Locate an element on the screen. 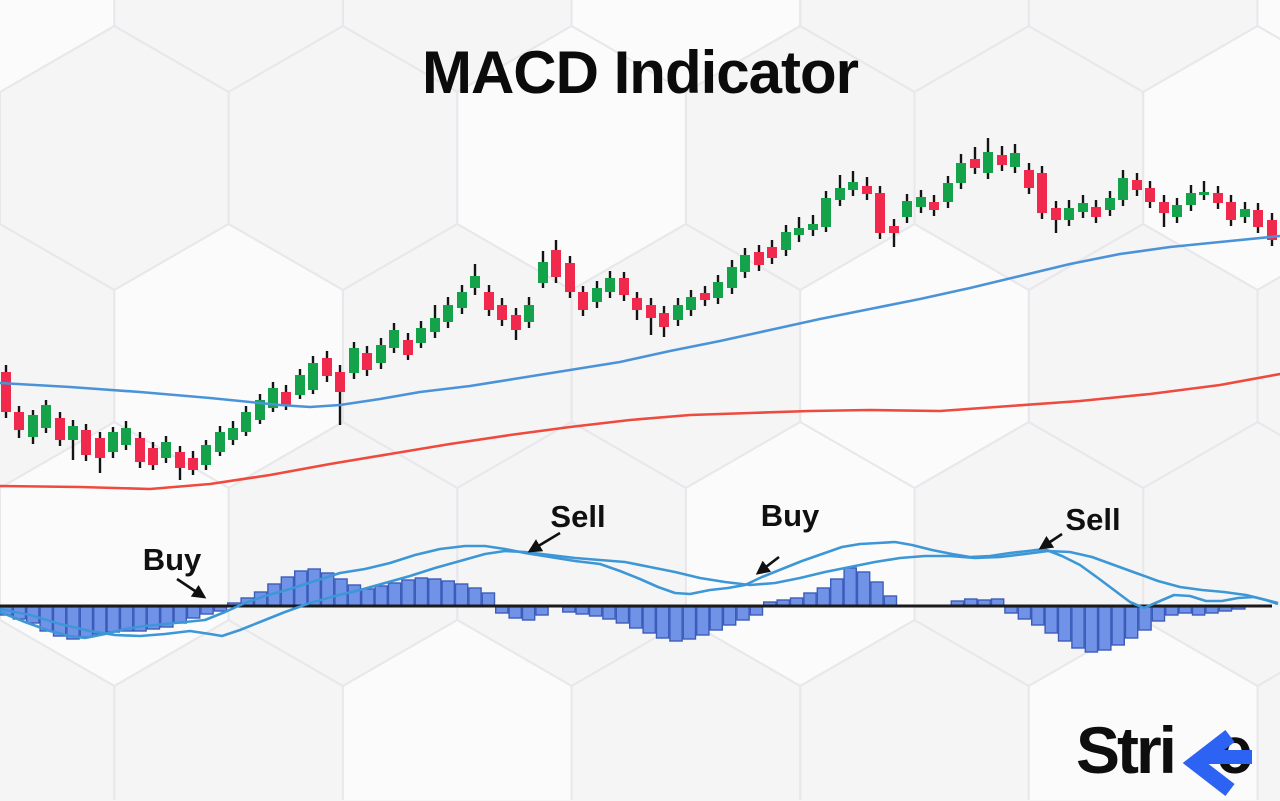 The width and height of the screenshot is (1280, 801). sell-signal-arrow-icon is located at coordinates (1051, 541).